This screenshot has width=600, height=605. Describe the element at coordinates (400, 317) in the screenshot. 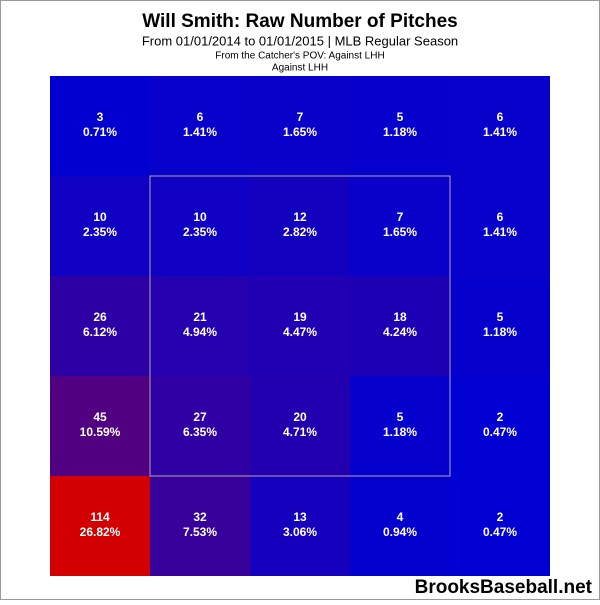

I see `cell-count: 18` at that location.